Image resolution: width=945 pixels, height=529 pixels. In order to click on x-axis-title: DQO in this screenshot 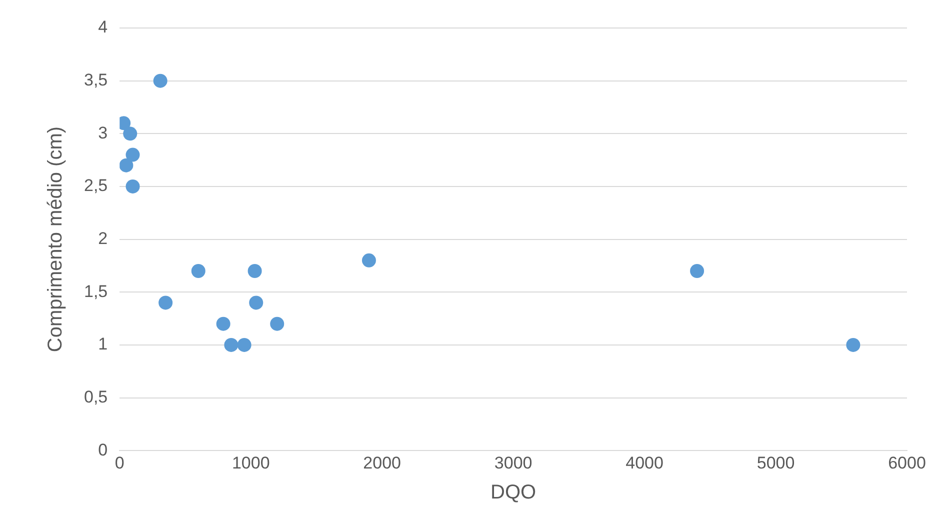, I will do `click(513, 493)`.